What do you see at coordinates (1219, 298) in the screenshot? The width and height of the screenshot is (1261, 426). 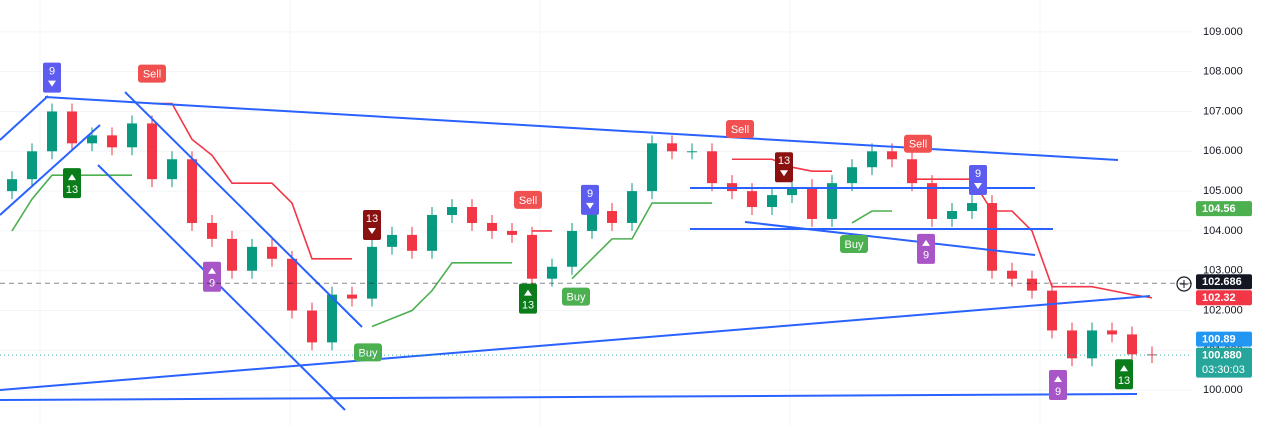 I see `price-tag-label: 102.32` at bounding box center [1219, 298].